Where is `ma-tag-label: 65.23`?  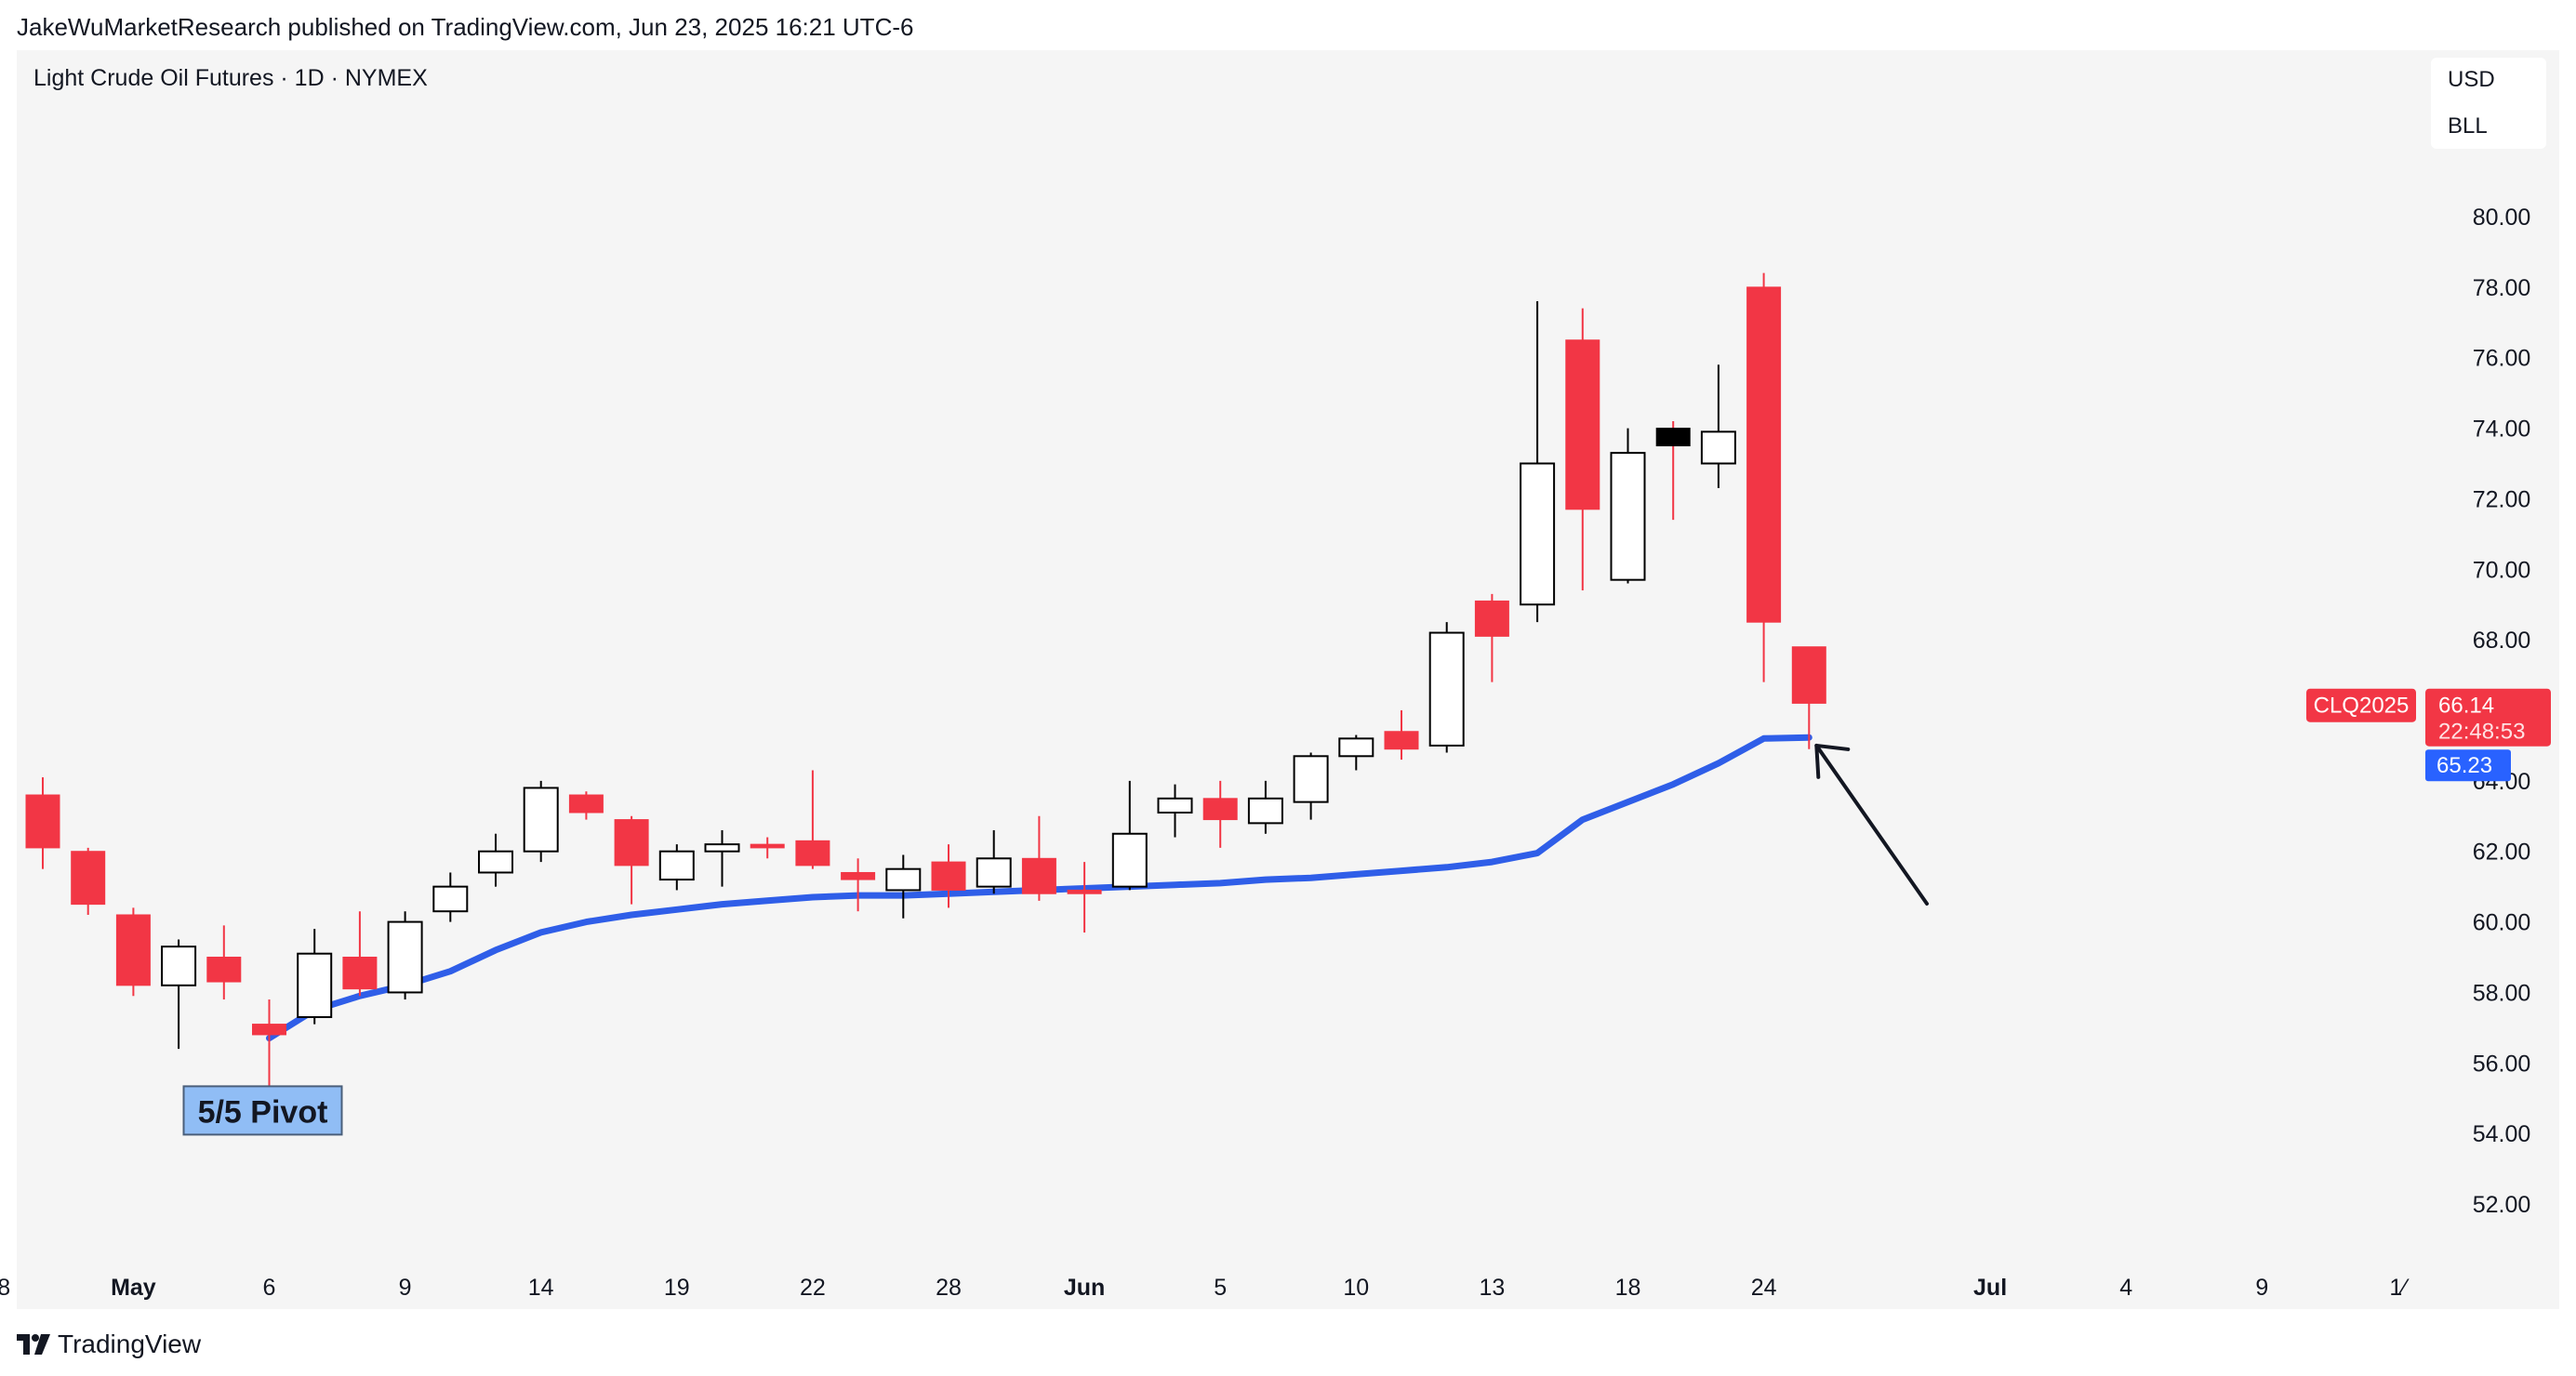 ma-tag-label: 65.23 is located at coordinates (2464, 765).